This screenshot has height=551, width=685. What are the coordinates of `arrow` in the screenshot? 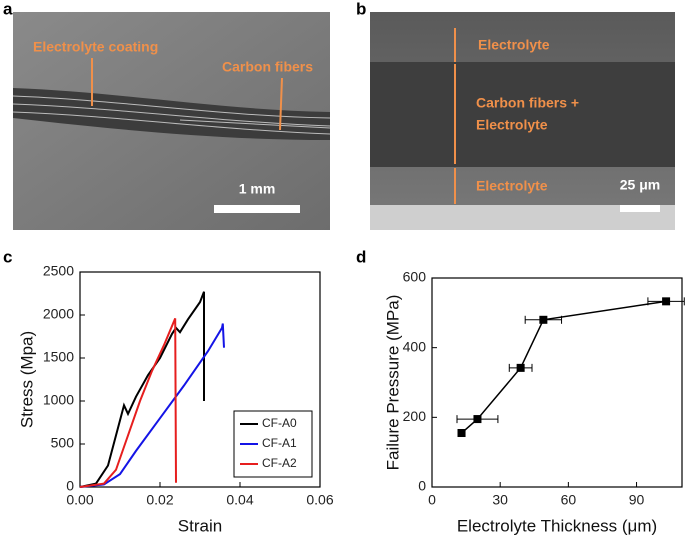 It's located at (281, 104).